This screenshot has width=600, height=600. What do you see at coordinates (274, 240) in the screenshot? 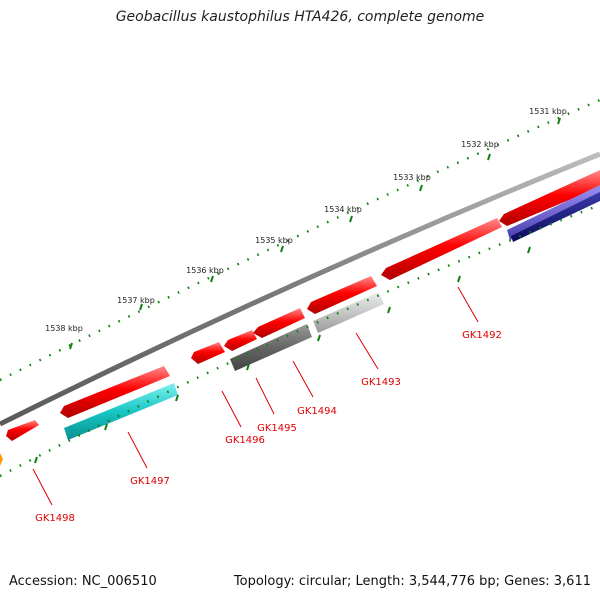
I see `ruler-label: 1535 kbp` at bounding box center [274, 240].